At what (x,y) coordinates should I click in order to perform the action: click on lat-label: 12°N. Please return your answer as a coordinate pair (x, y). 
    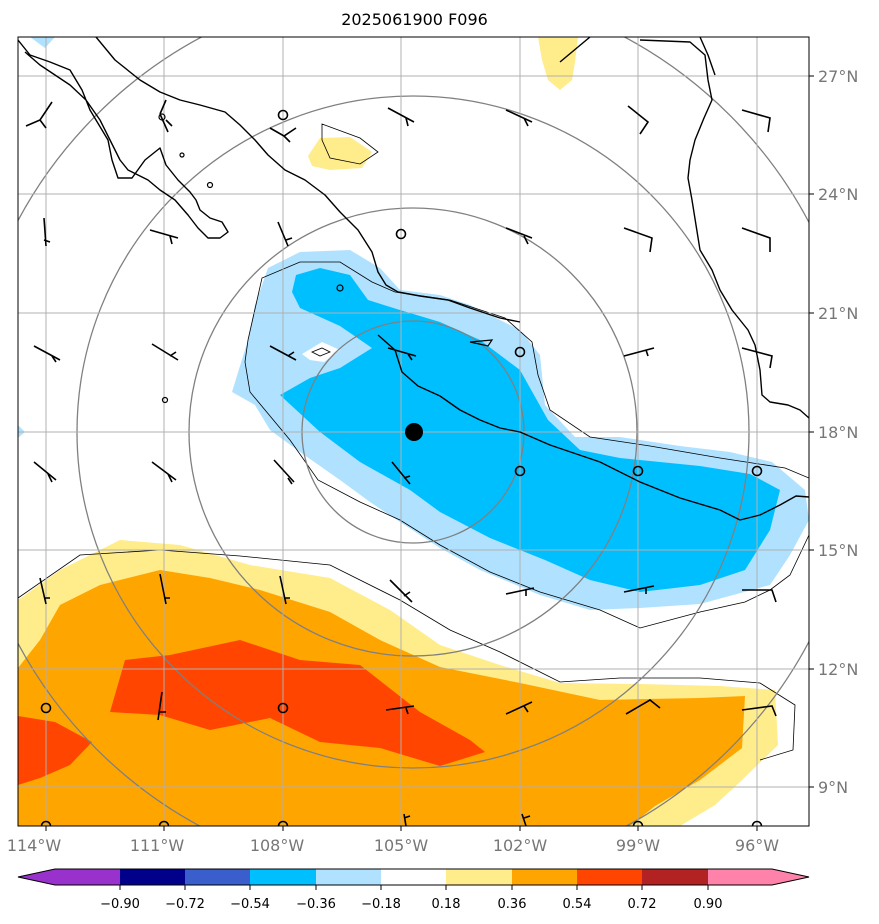
    Looking at the image, I should click on (838, 669).